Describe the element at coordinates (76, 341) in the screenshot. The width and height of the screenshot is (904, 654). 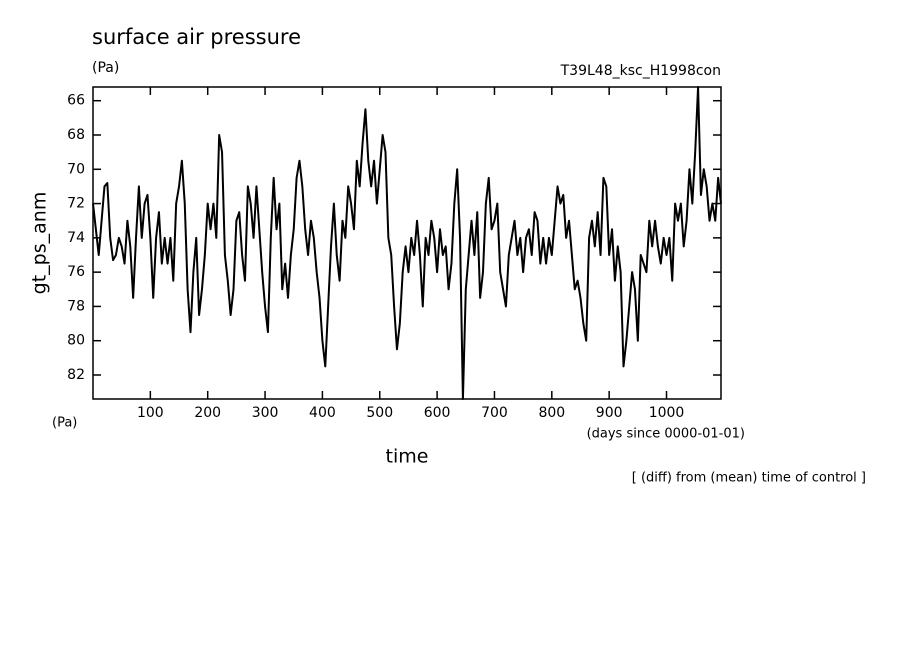
I see `y-tick-label: 80` at that location.